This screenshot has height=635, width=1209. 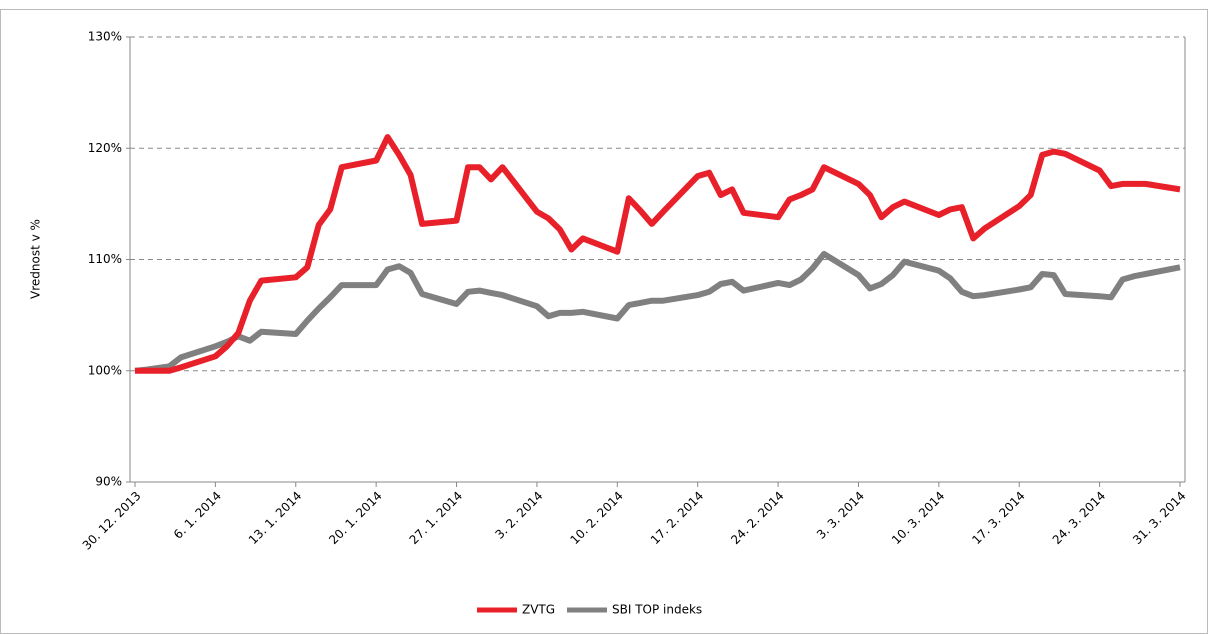 I want to click on legend-label: ZVTG, so click(x=538, y=610).